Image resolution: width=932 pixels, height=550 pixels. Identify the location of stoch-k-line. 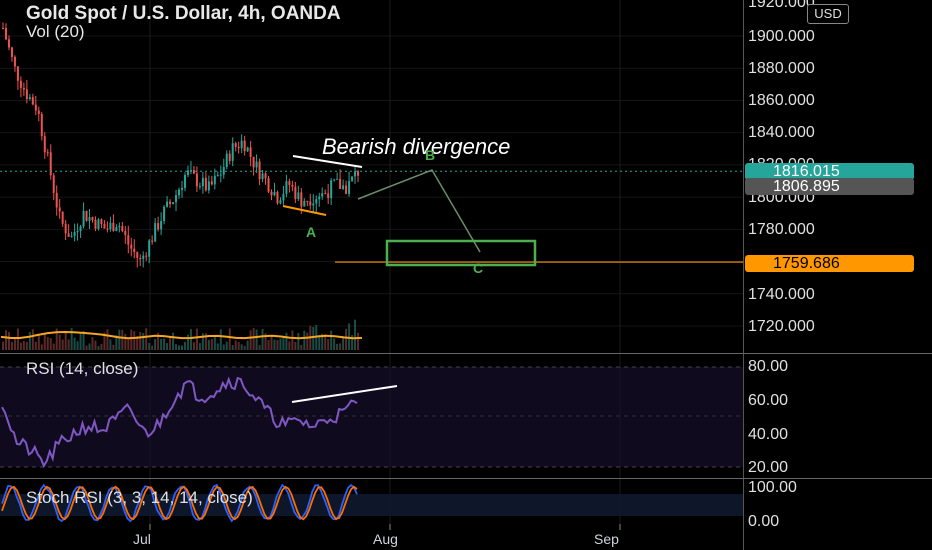
(179, 503).